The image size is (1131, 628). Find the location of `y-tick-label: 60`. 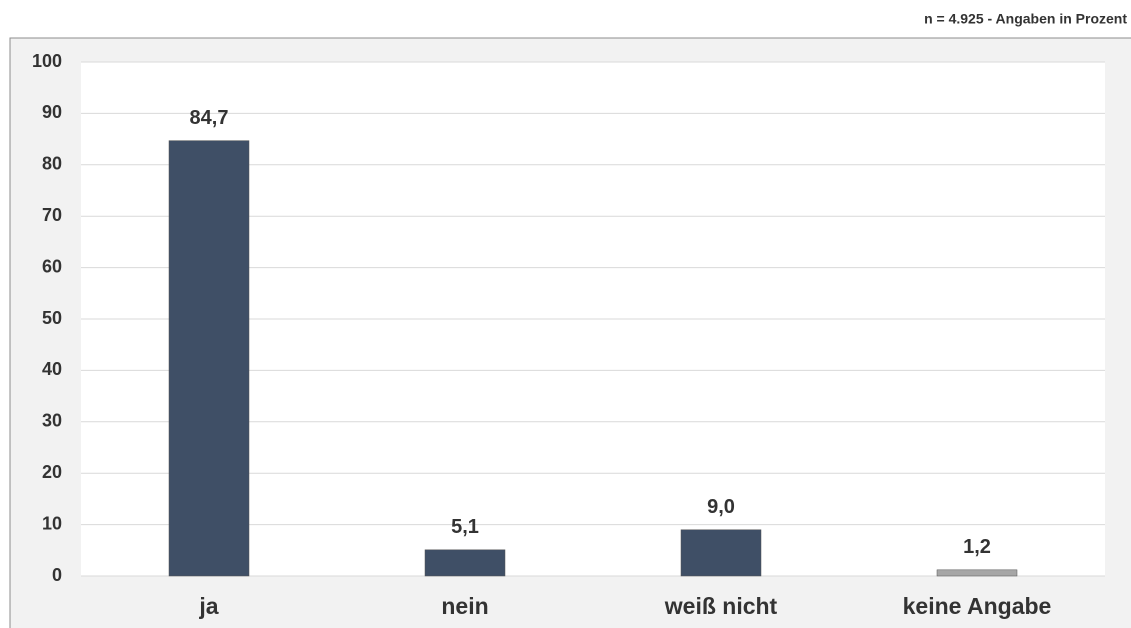

y-tick-label: 60 is located at coordinates (52, 266).